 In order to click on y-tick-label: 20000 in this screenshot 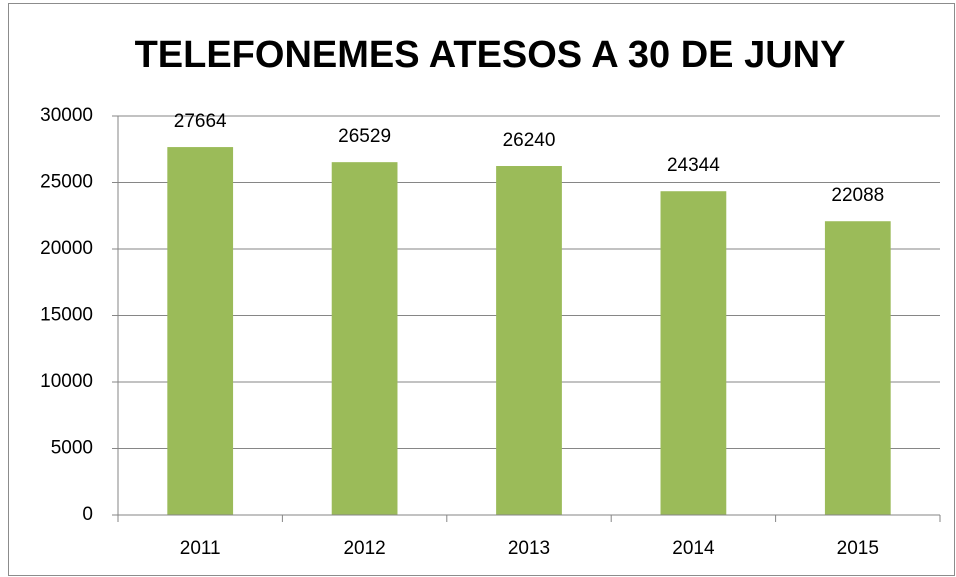, I will do `click(66, 248)`.